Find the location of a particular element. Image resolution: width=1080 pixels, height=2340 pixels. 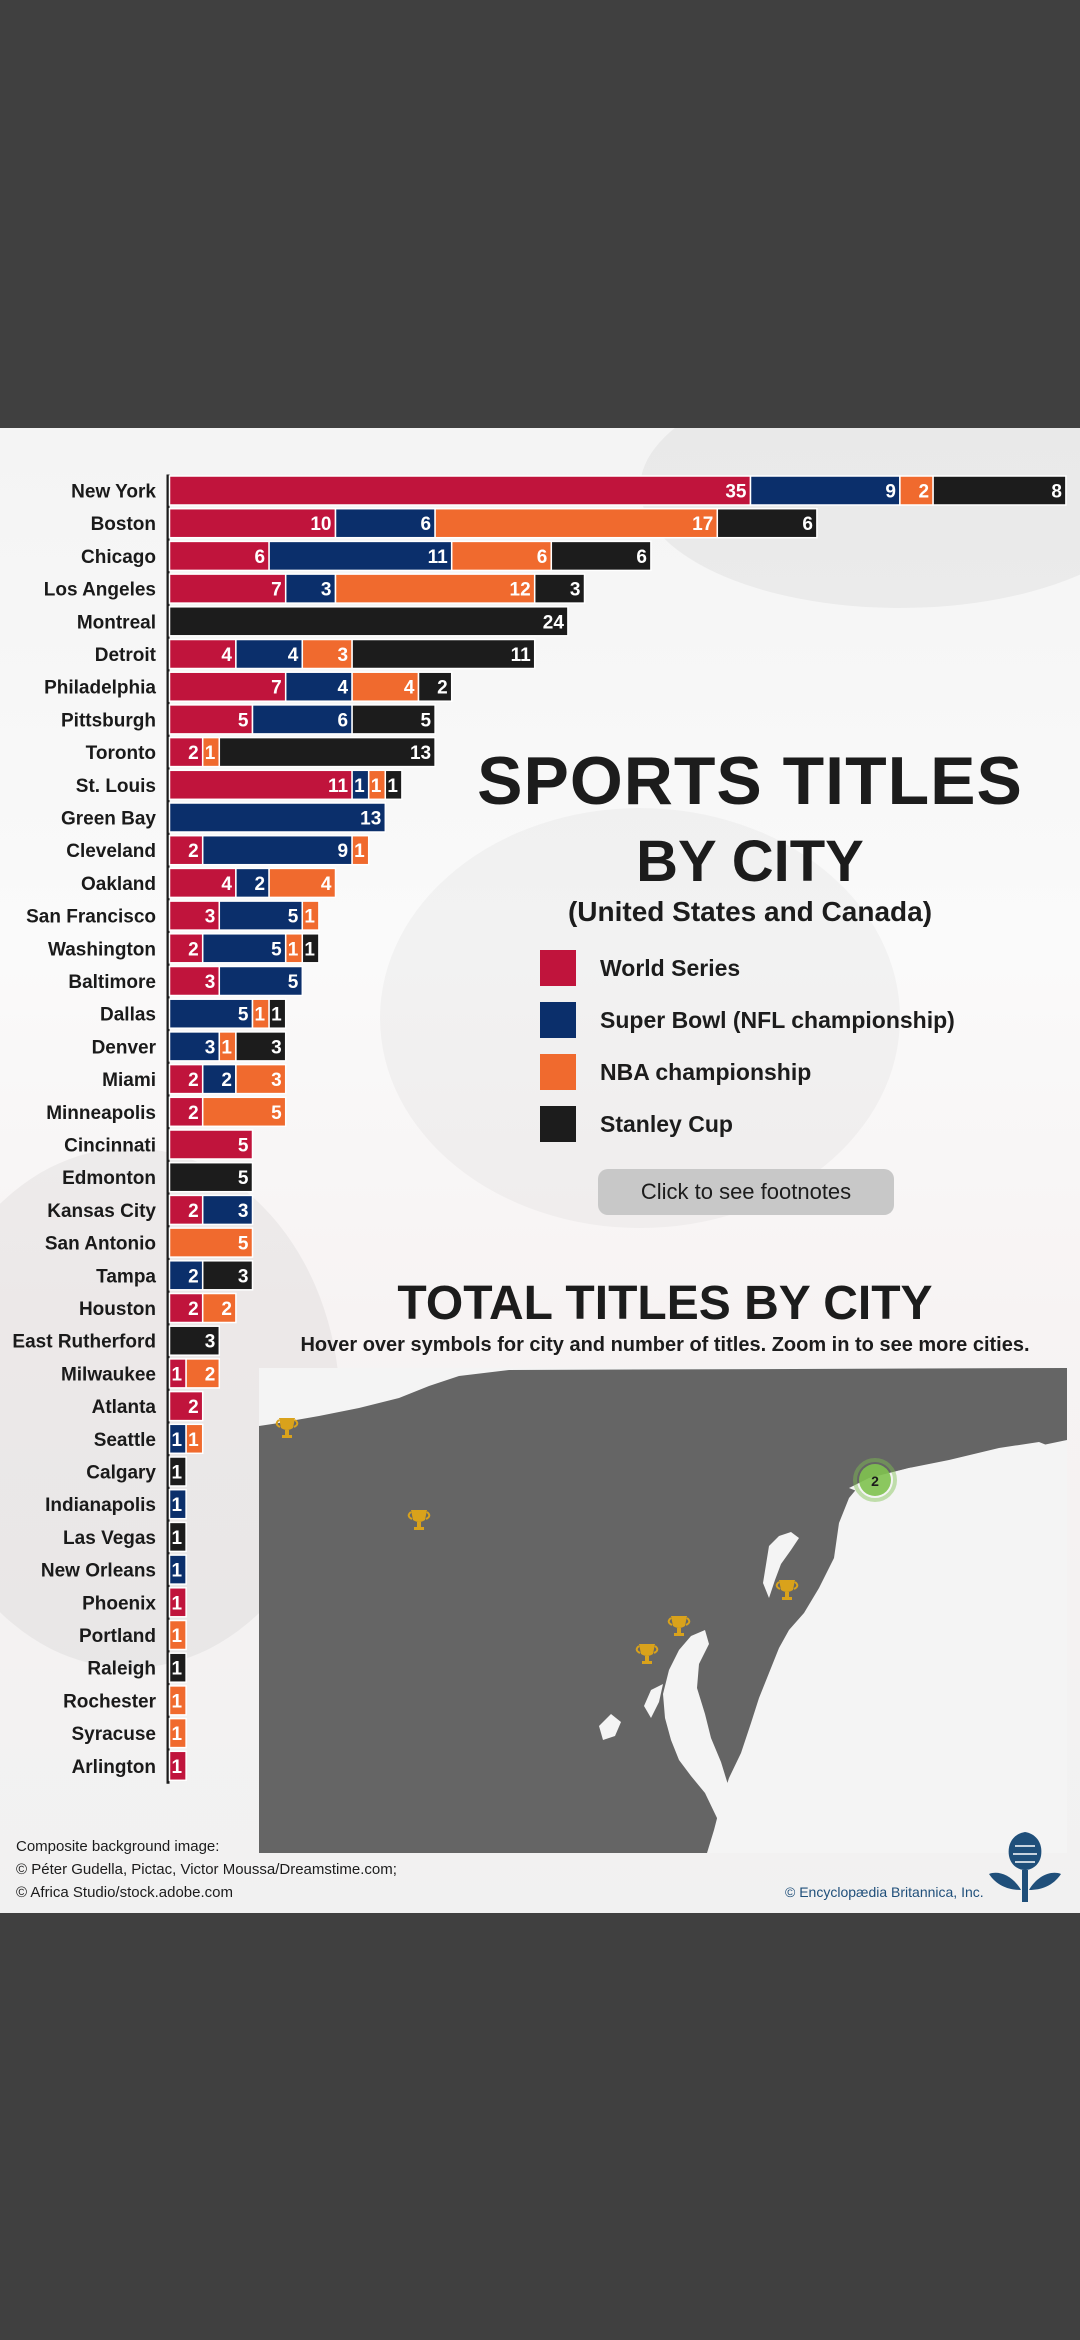

city-label: Indianapolis is located at coordinates (100, 1505).